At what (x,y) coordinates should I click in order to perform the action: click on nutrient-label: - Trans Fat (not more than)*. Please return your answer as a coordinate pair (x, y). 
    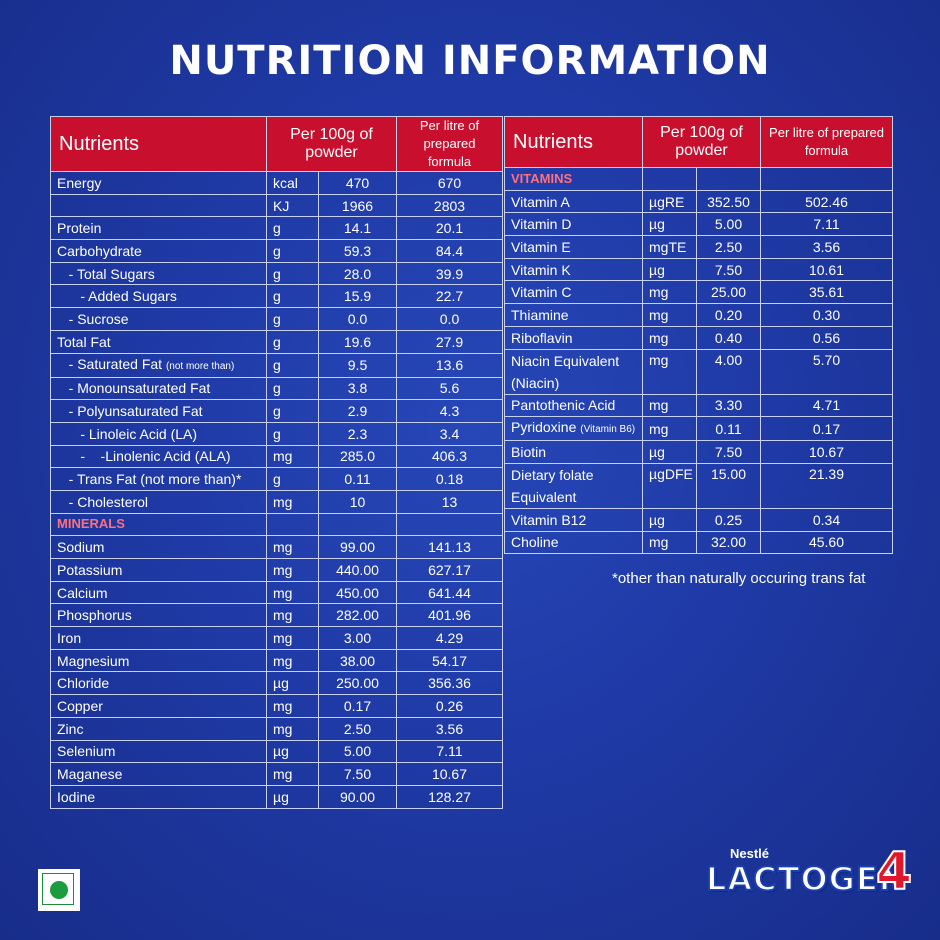
    Looking at the image, I should click on (149, 479).